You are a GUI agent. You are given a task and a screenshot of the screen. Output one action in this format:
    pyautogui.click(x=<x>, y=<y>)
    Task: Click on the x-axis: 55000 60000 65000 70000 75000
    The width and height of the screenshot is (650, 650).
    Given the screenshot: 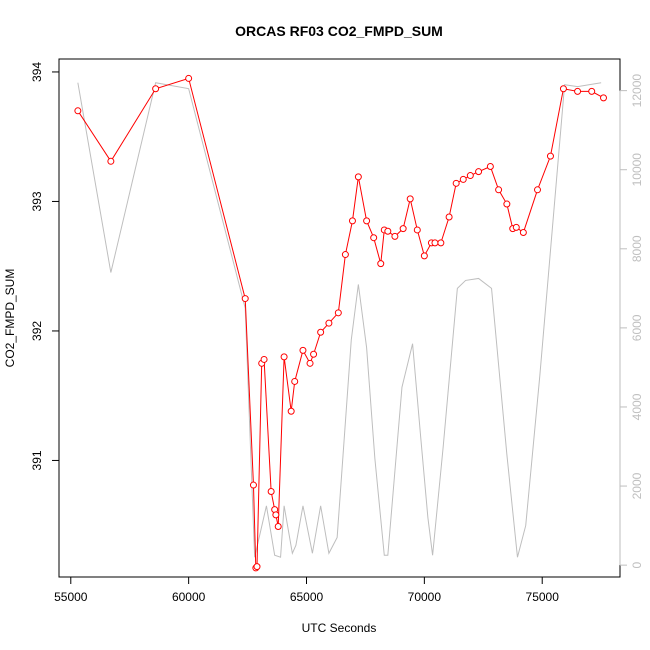 What is the action you would take?
    pyautogui.click(x=307, y=590)
    